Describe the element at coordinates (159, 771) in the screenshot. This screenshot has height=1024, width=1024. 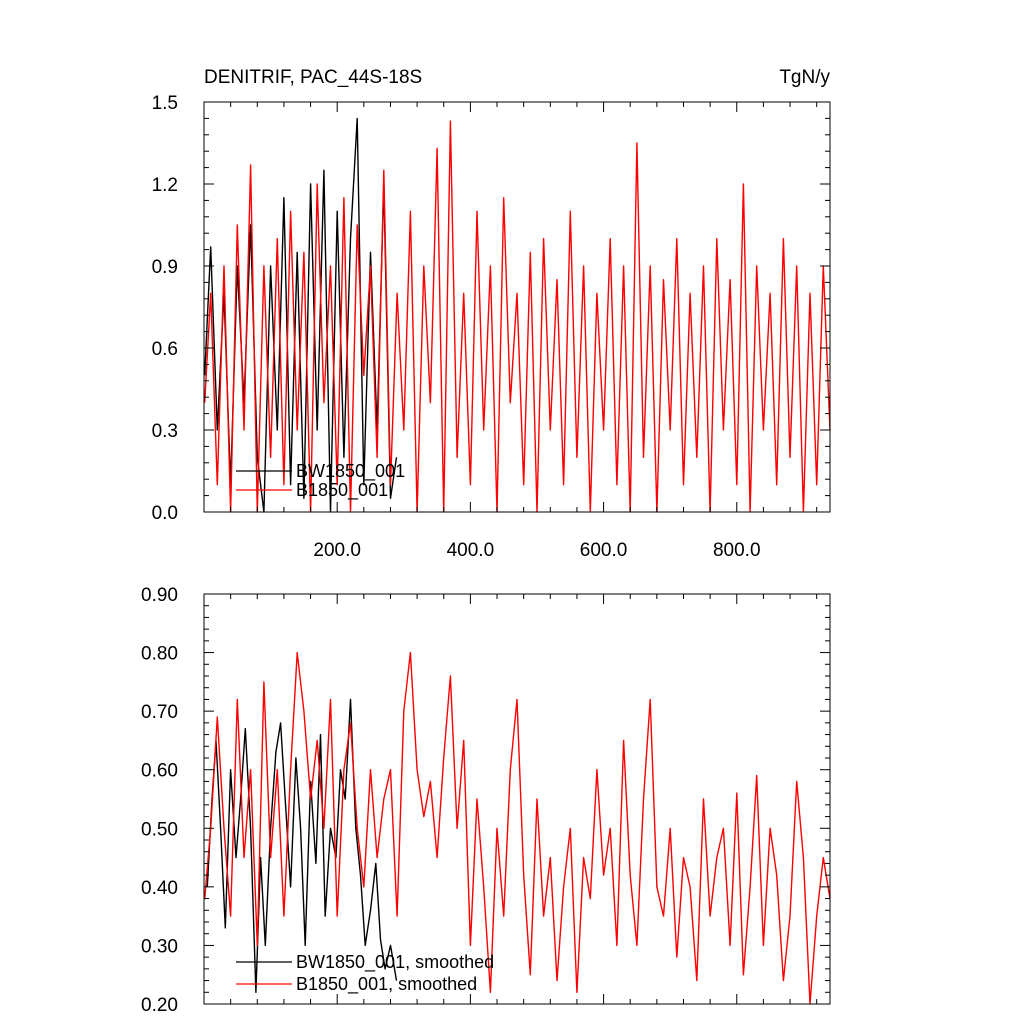
I see `bottom-y-tick-label: 0.60` at that location.